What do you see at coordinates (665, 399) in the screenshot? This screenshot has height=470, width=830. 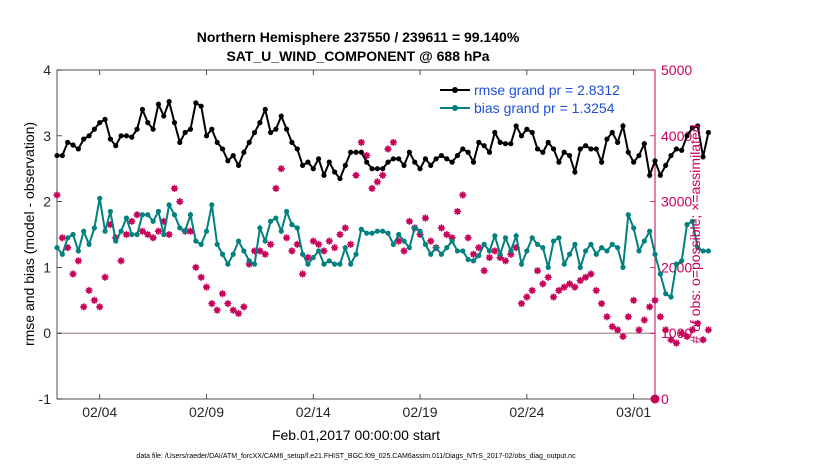 I see `y-right-tick-label: 0` at bounding box center [665, 399].